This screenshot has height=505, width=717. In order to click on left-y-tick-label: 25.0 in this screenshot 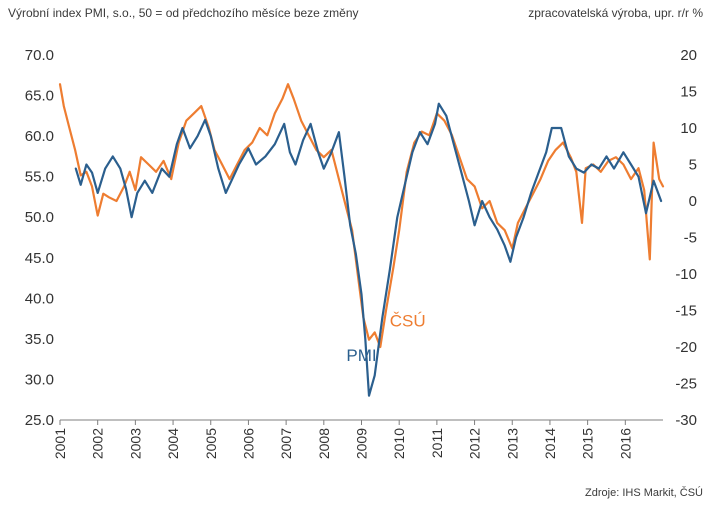, I will do `click(39, 420)`.